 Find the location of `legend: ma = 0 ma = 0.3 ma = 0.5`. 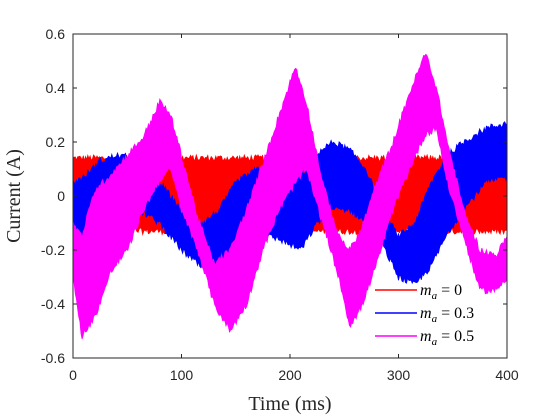

legend: ma = 0 ma = 0.3 ma = 0.5 is located at coordinates (424, 315).